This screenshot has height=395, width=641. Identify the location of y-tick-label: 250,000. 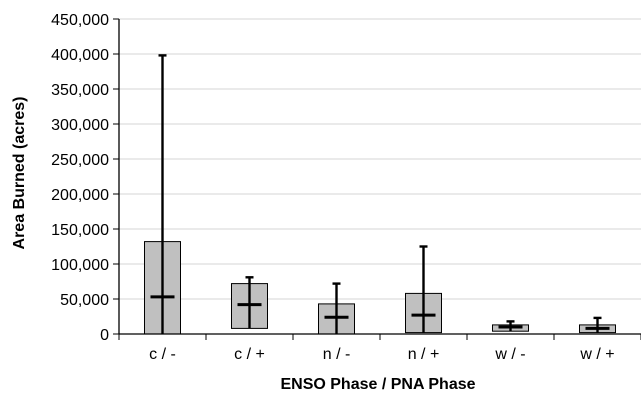
(80, 160).